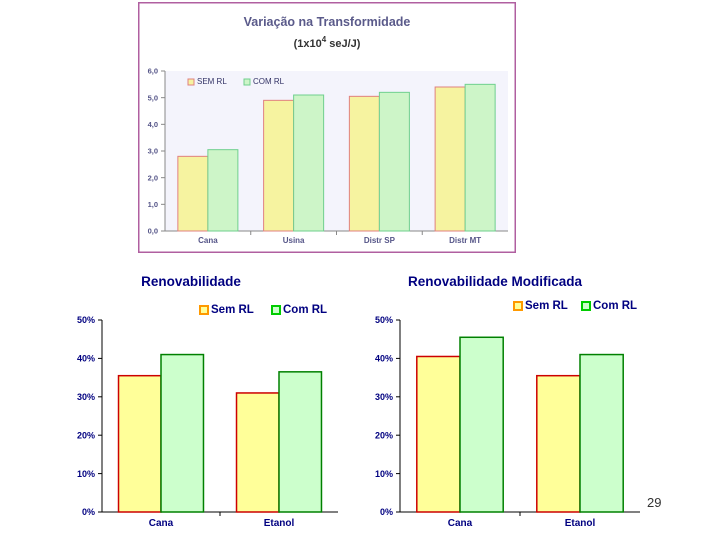 The height and width of the screenshot is (540, 720). I want to click on chart-title: Variação na Transformidade, so click(327, 22).